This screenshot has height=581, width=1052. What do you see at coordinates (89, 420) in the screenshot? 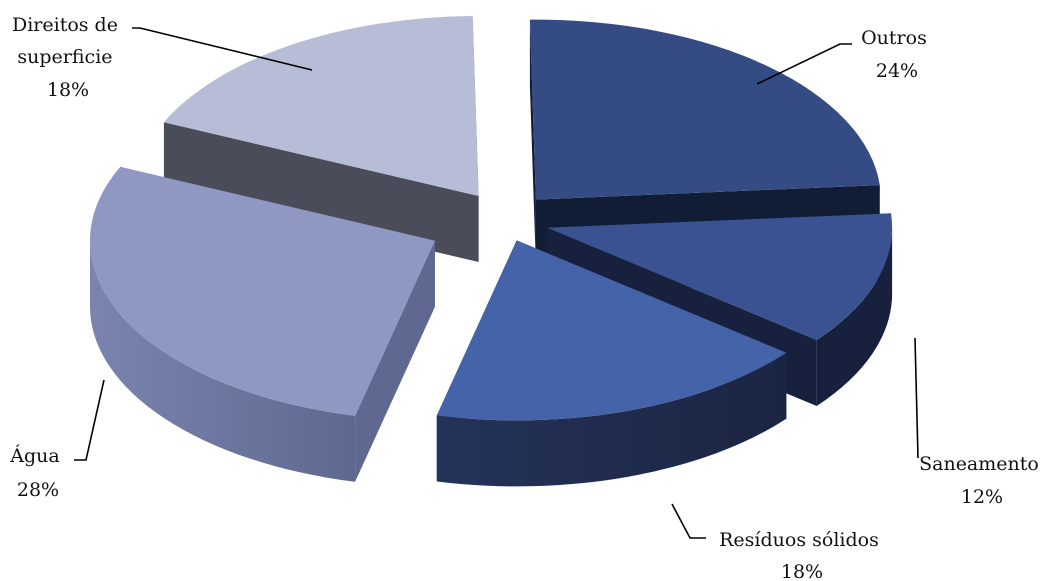
I see `leader-line-agua` at bounding box center [89, 420].